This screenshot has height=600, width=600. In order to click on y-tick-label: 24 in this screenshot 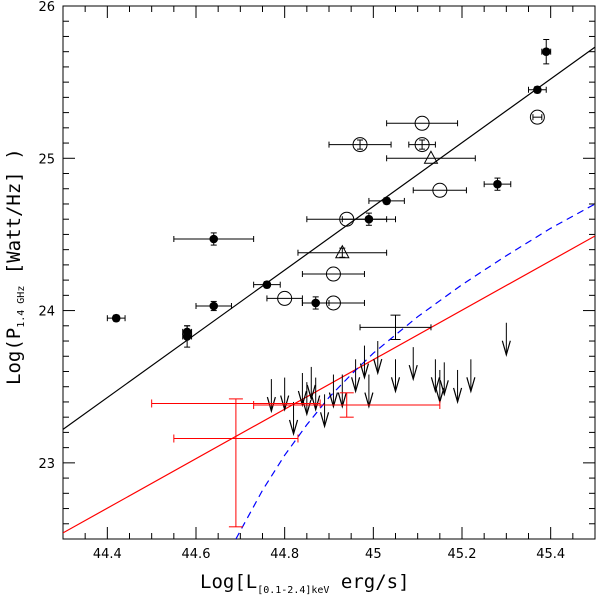, I will do `click(46, 312)`.